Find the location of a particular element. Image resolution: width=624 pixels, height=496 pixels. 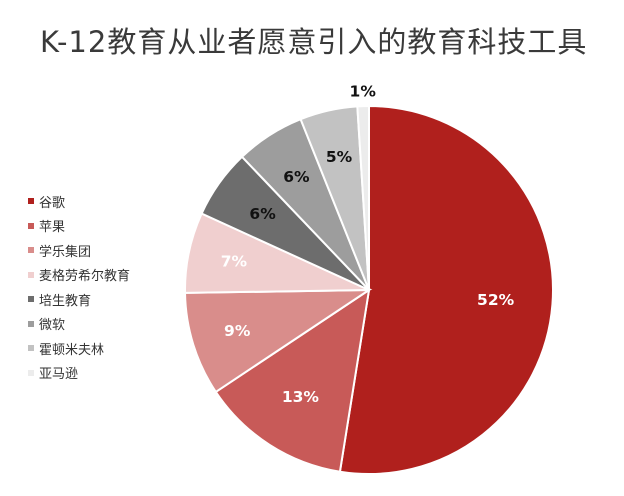

legend-label: 霍顿米夫林 is located at coordinates (72, 350).